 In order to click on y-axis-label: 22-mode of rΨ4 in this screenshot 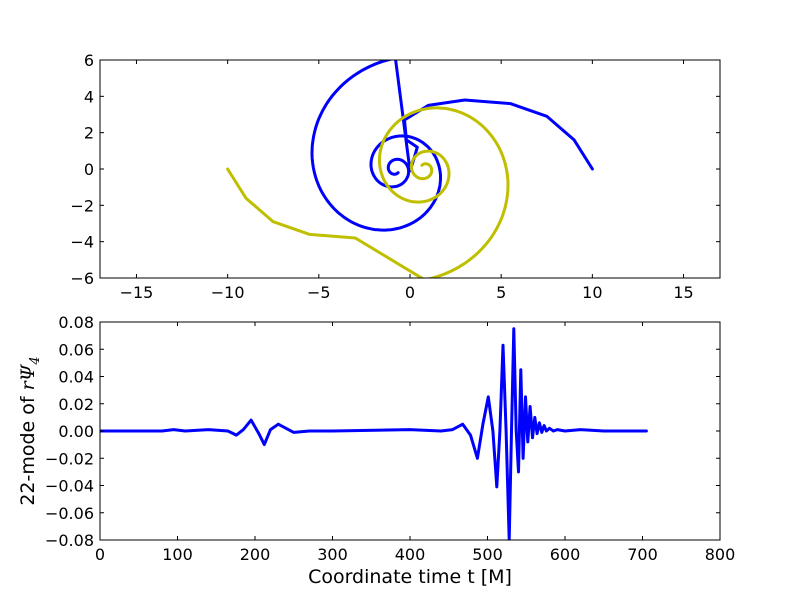, I will do `click(30, 430)`.